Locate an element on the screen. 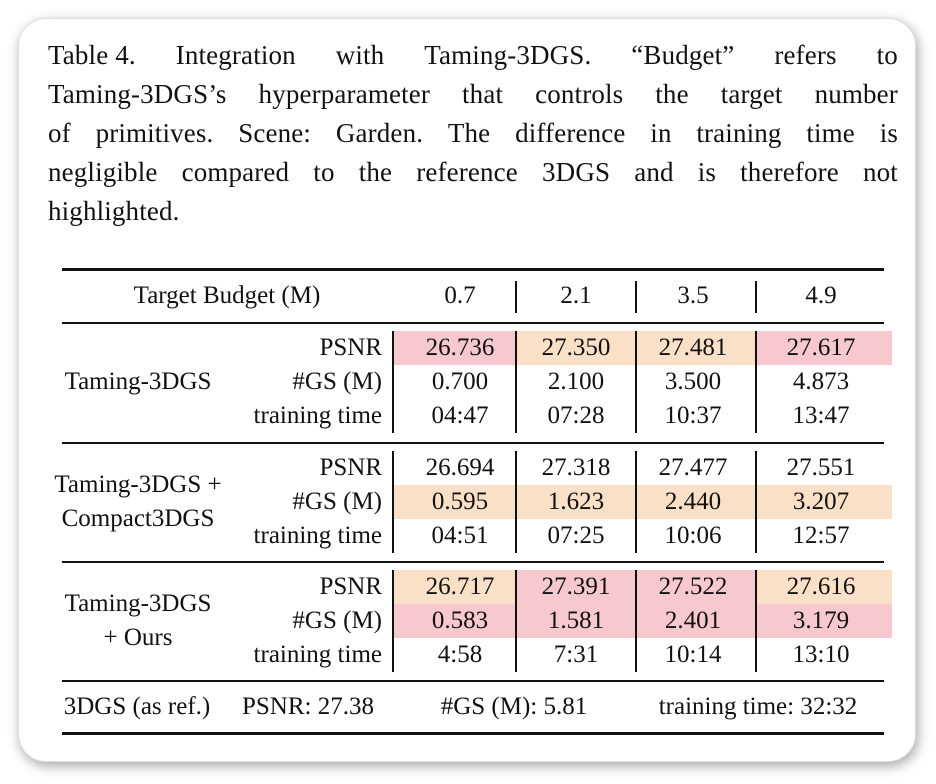 The image size is (936, 784). method-label: Compact3DGS is located at coordinates (138, 518).